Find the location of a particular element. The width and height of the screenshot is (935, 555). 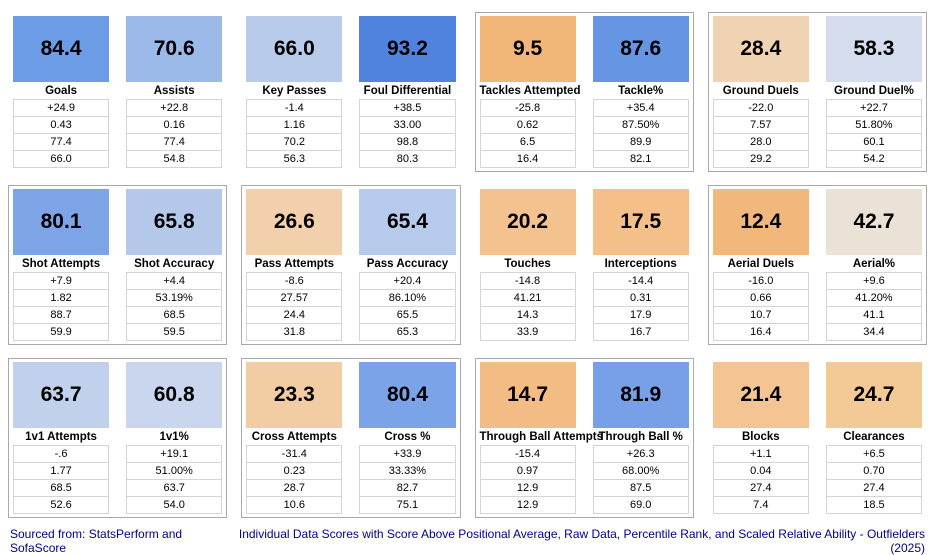

row-score-above-avg: +7.9 is located at coordinates (61, 281).